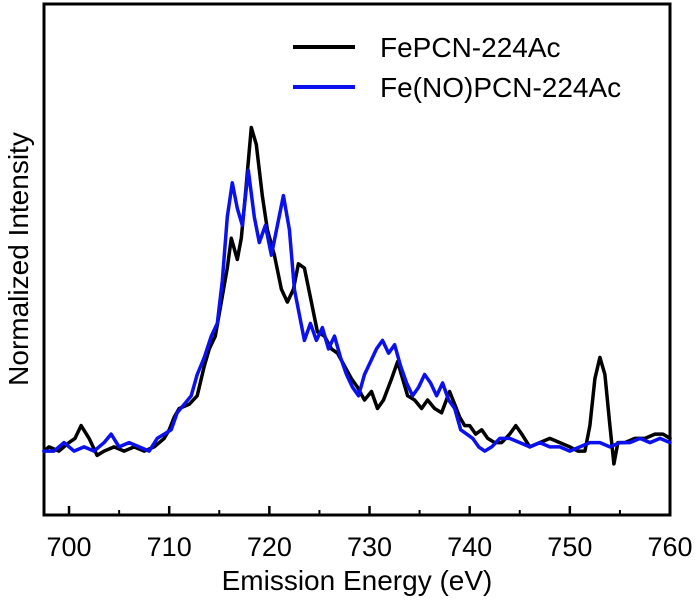  I want to click on x-tick-label: 740, so click(469, 547).